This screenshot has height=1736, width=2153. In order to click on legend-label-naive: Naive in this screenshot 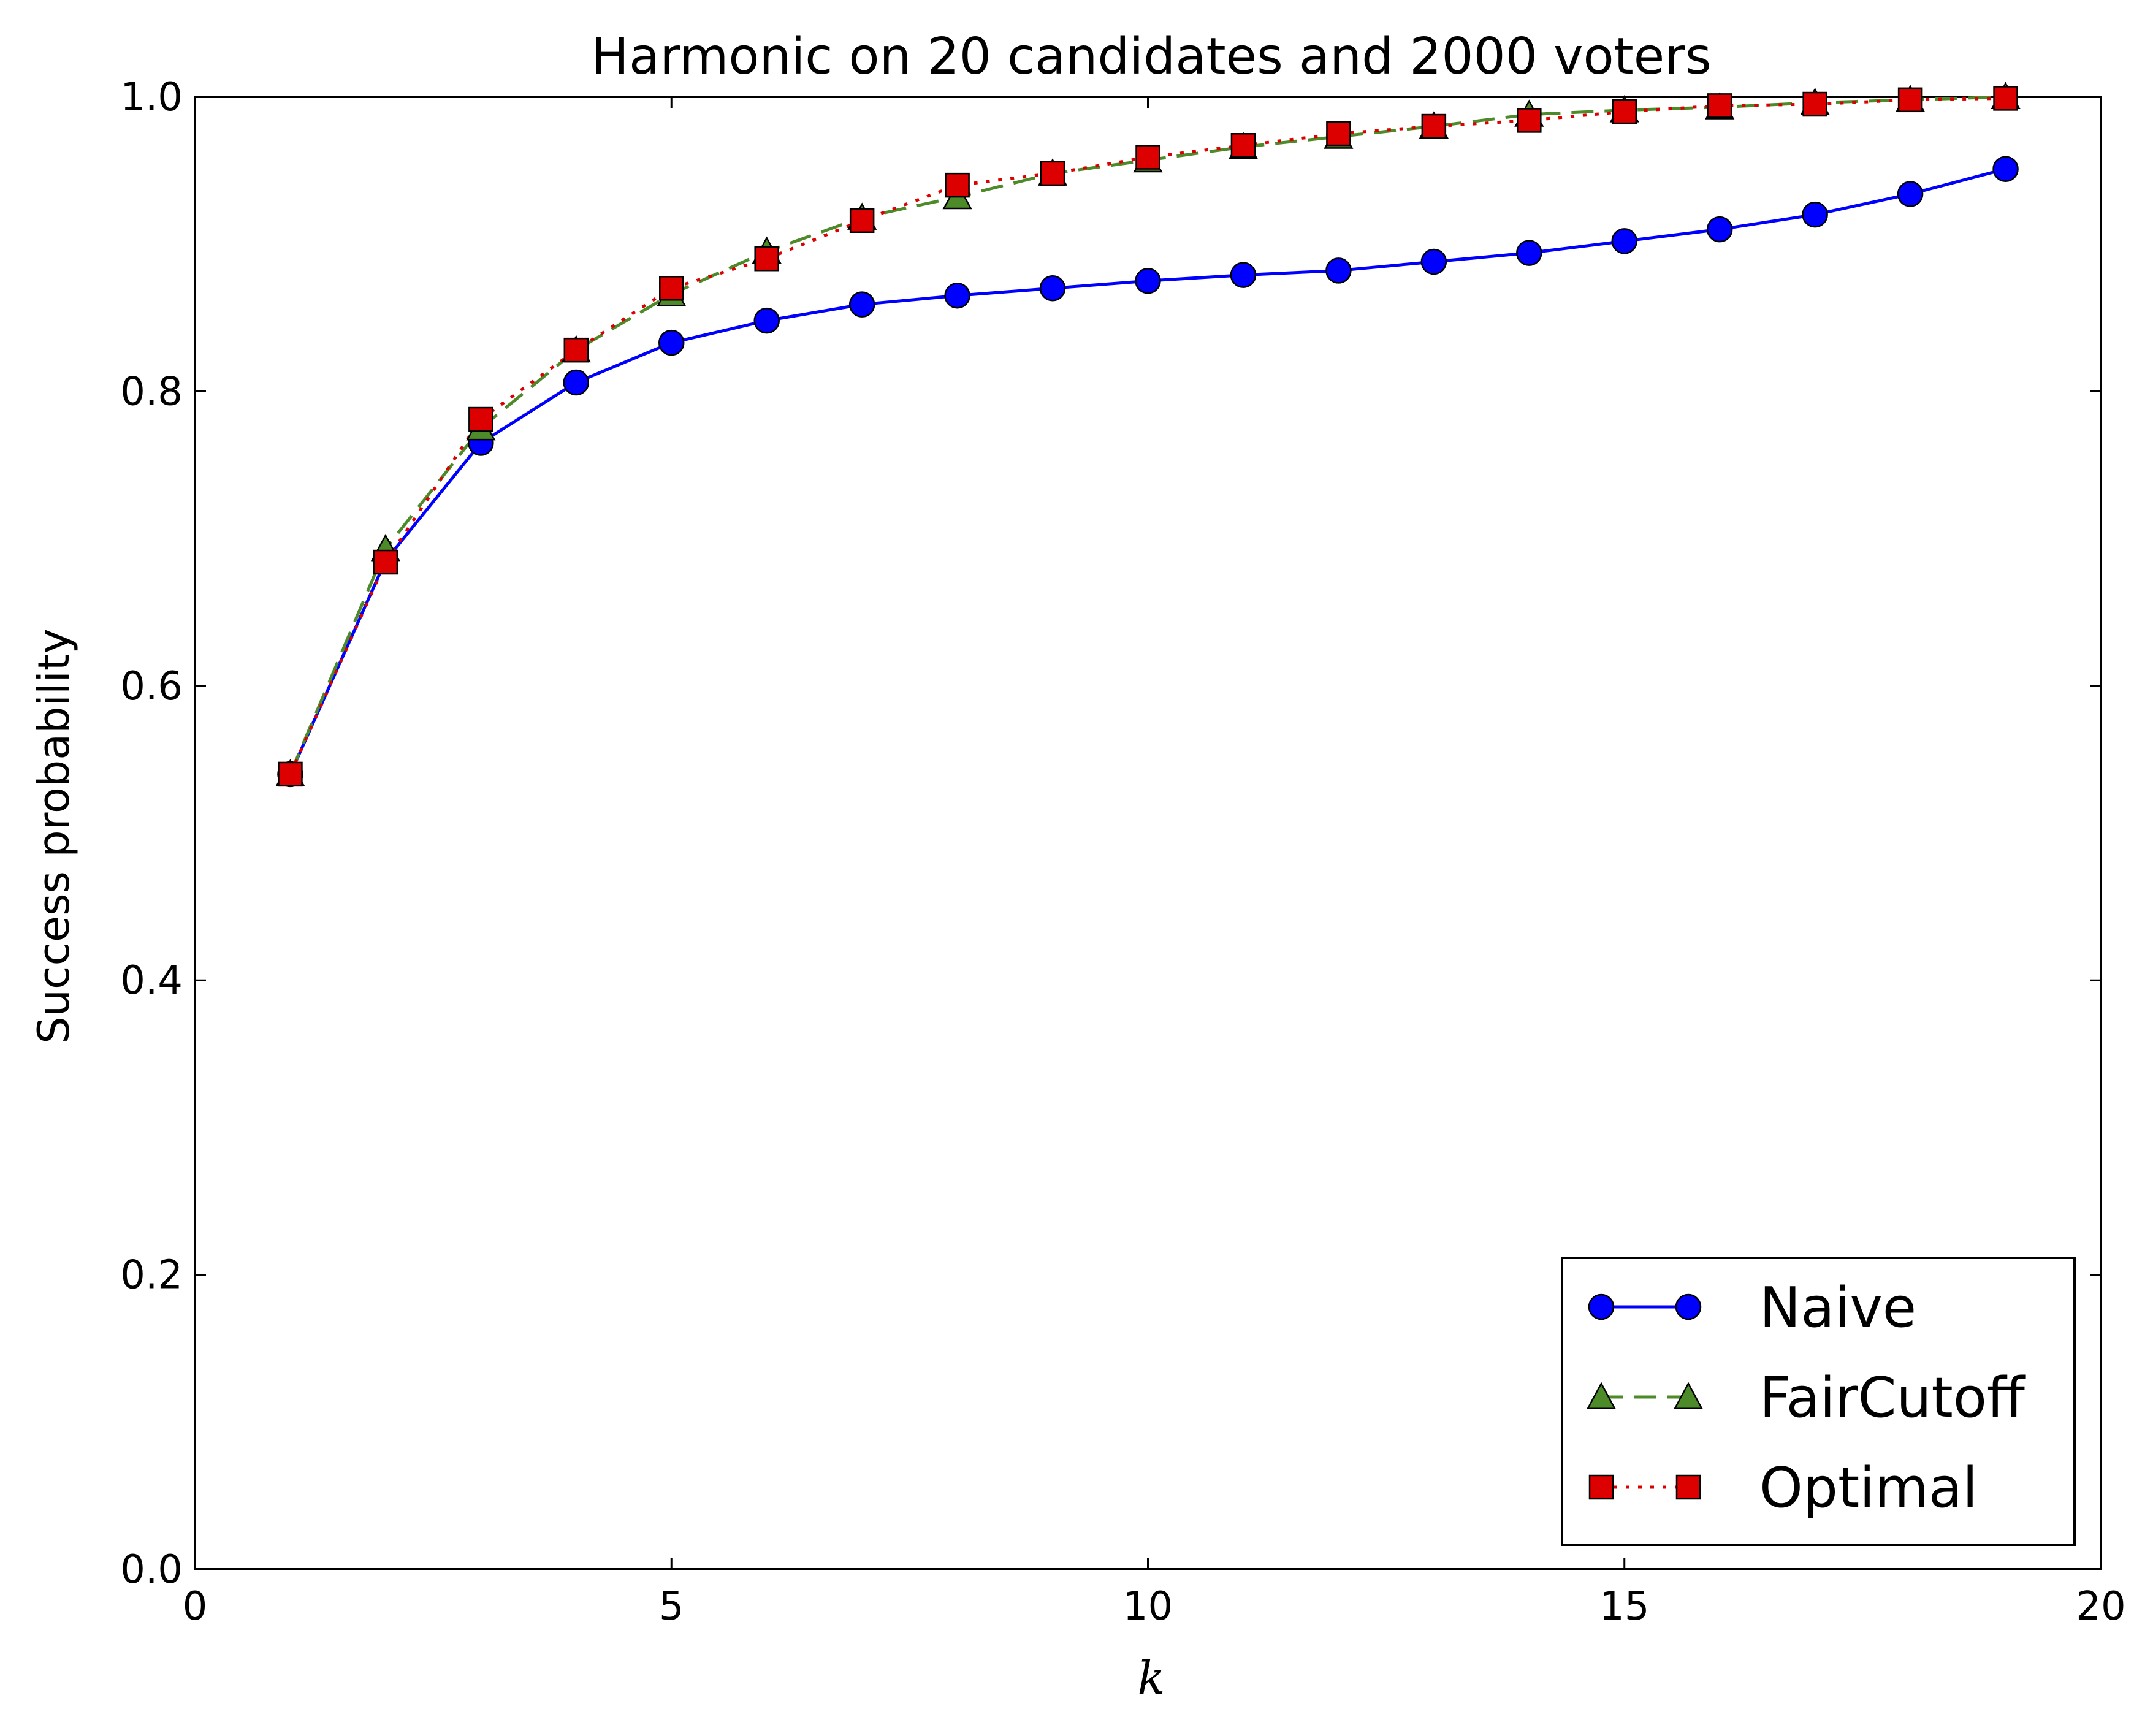, I will do `click(1838, 1308)`.